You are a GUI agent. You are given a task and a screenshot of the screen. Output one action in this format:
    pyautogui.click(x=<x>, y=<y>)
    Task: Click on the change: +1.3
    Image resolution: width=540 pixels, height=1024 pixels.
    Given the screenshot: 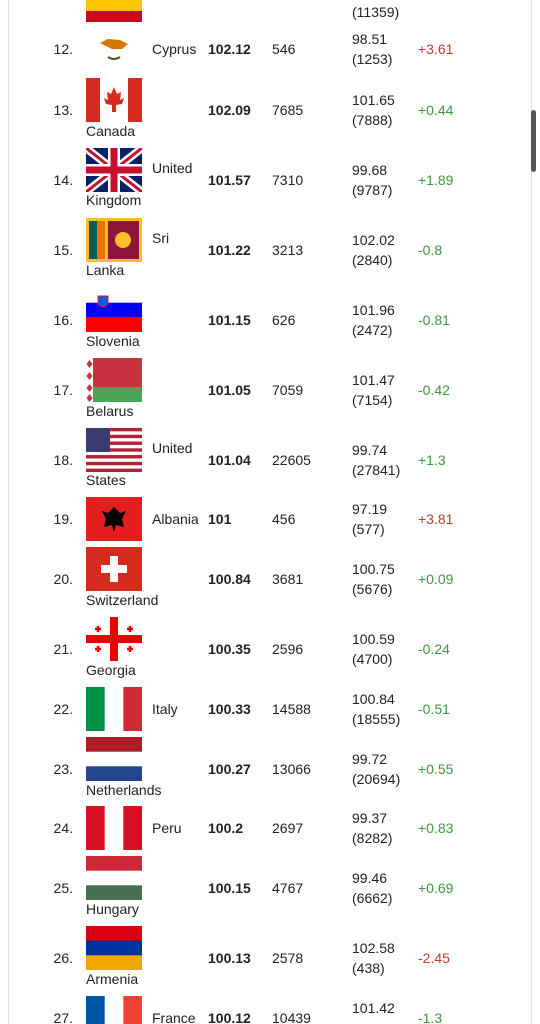 What is the action you would take?
    pyautogui.click(x=432, y=460)
    